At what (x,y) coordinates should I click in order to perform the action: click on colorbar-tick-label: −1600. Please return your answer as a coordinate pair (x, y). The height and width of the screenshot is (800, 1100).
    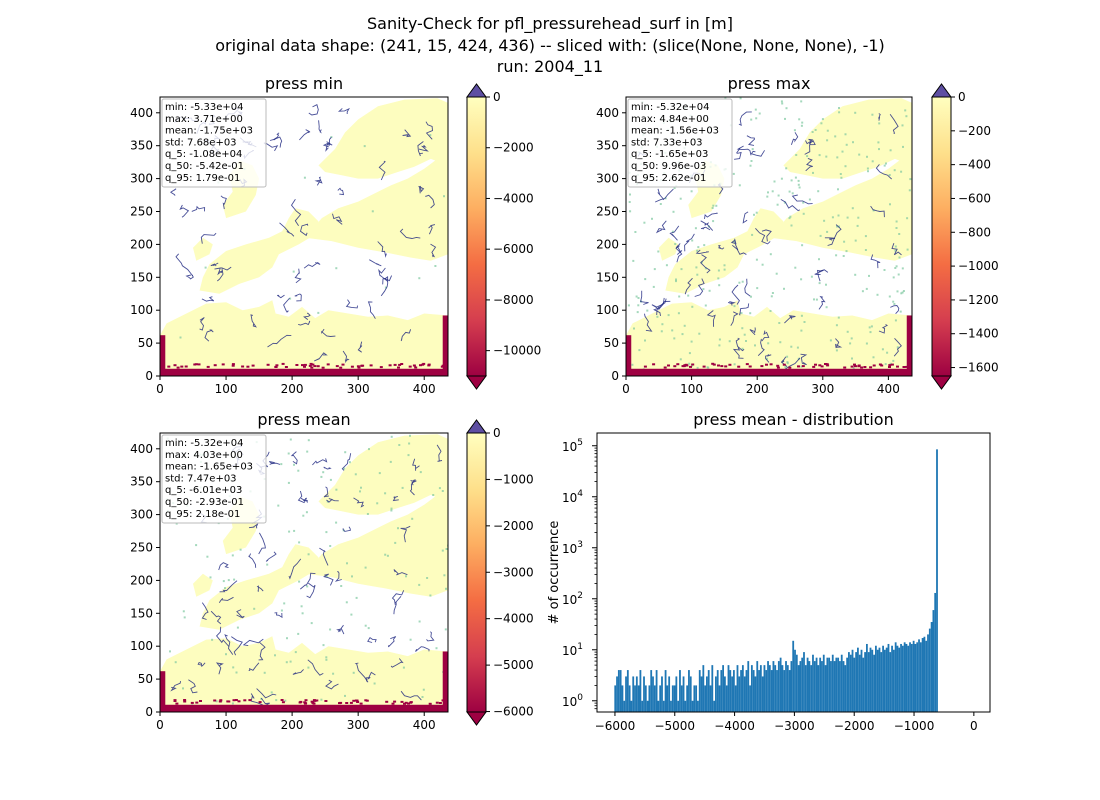
    Looking at the image, I should click on (978, 368).